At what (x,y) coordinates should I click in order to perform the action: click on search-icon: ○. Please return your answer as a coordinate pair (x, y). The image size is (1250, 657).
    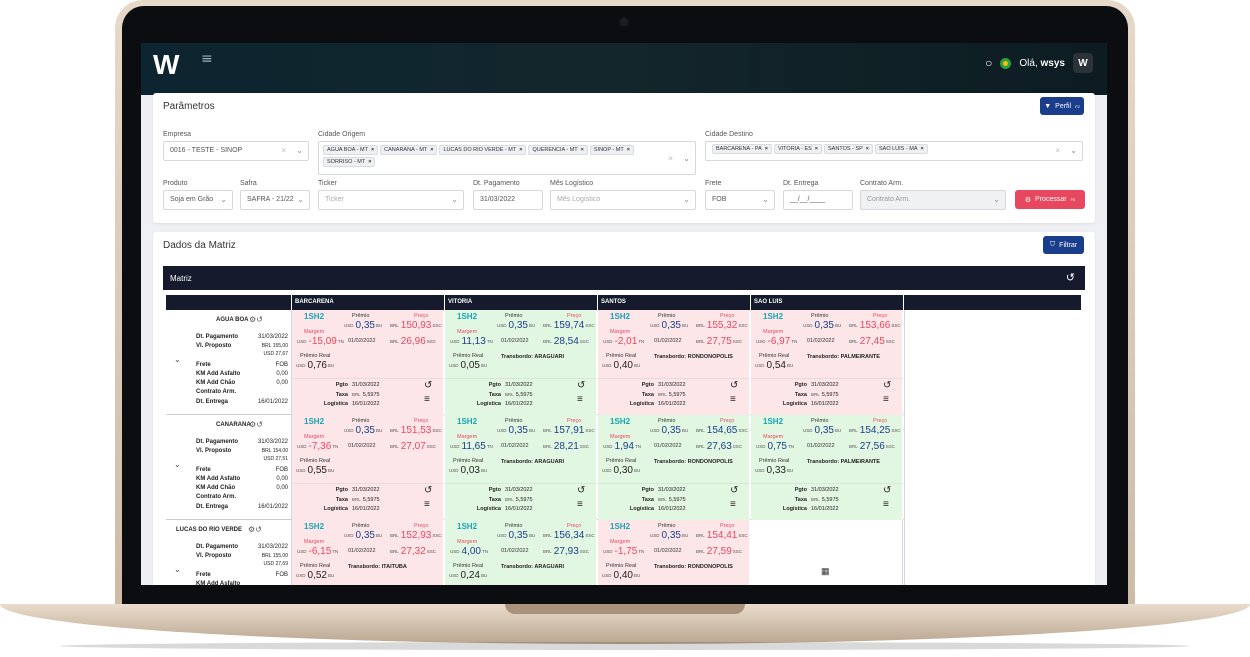
    Looking at the image, I should click on (989, 63).